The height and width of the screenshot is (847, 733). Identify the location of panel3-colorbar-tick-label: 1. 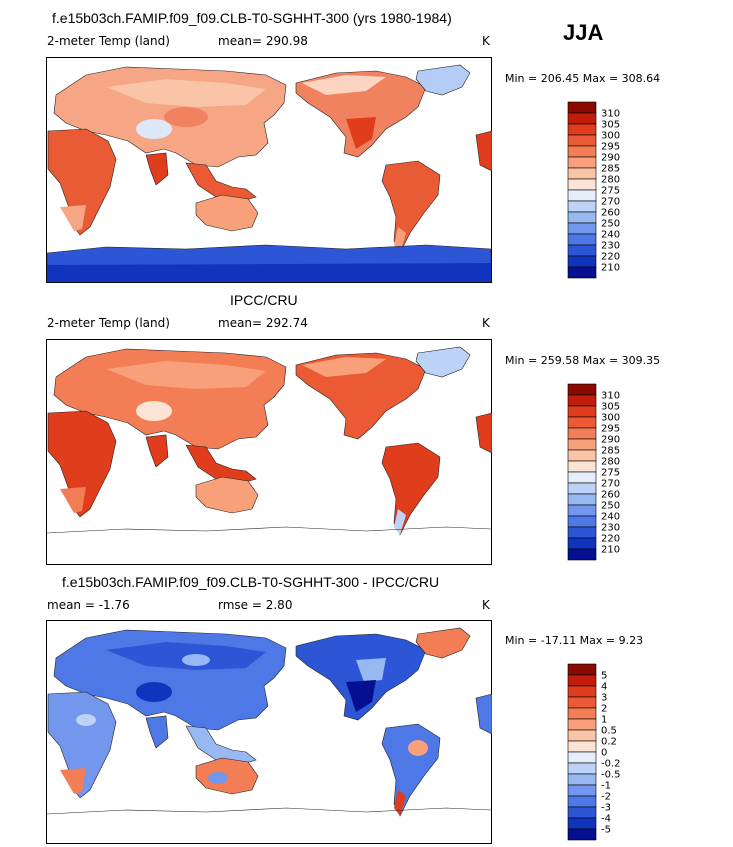
(604, 720).